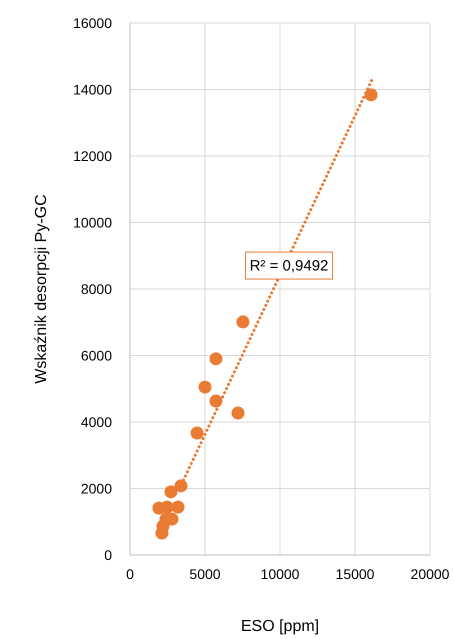  Describe the element at coordinates (280, 574) in the screenshot. I see `x-tick-label: 10000` at that location.